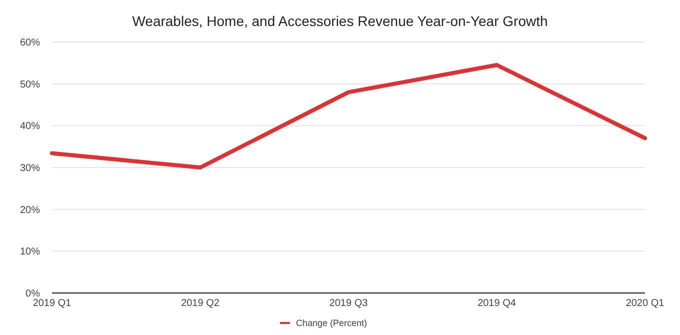  Describe the element at coordinates (200, 303) in the screenshot. I see `x-tick-label: 2019 Q2` at that location.